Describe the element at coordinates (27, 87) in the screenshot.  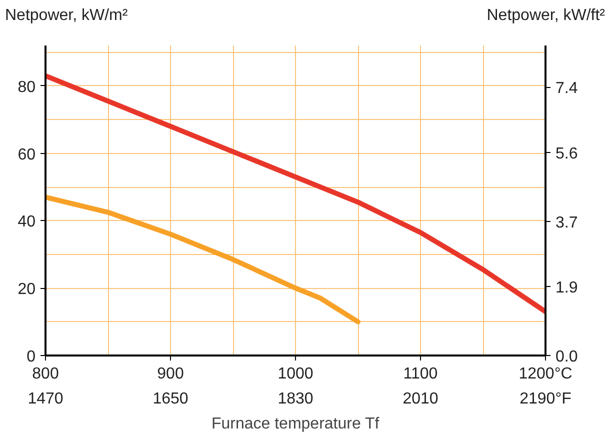
I see `y-tick-label: 80` at that location.